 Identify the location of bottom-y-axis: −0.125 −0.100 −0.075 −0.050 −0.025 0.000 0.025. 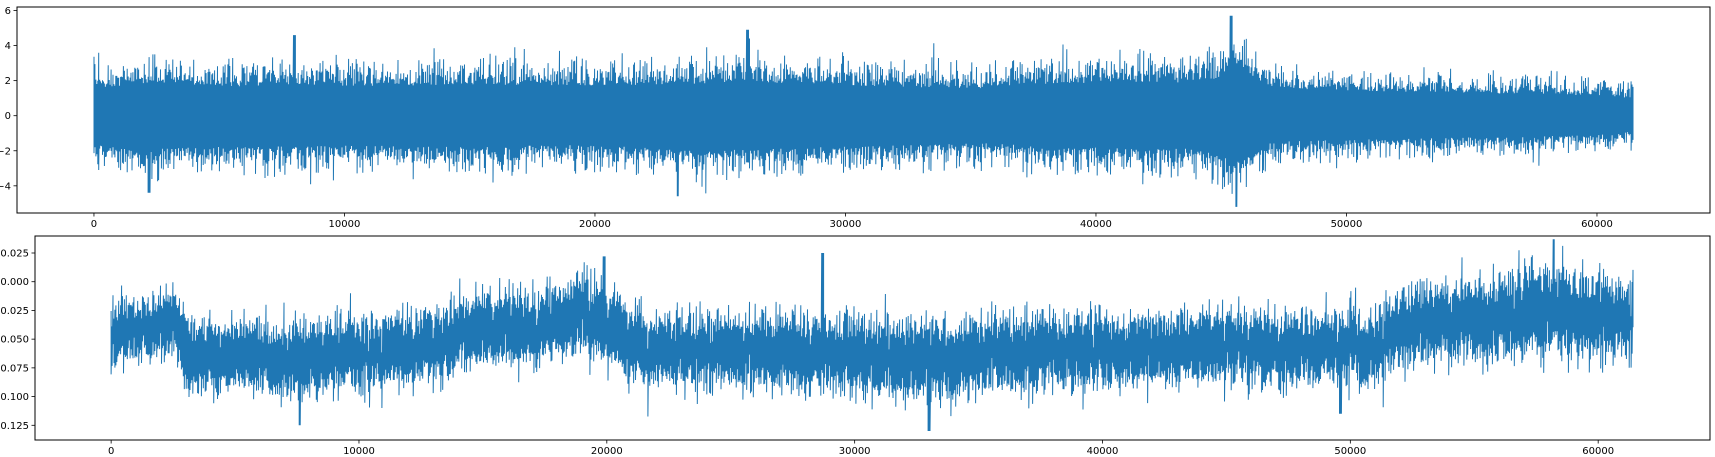
(17, 340).